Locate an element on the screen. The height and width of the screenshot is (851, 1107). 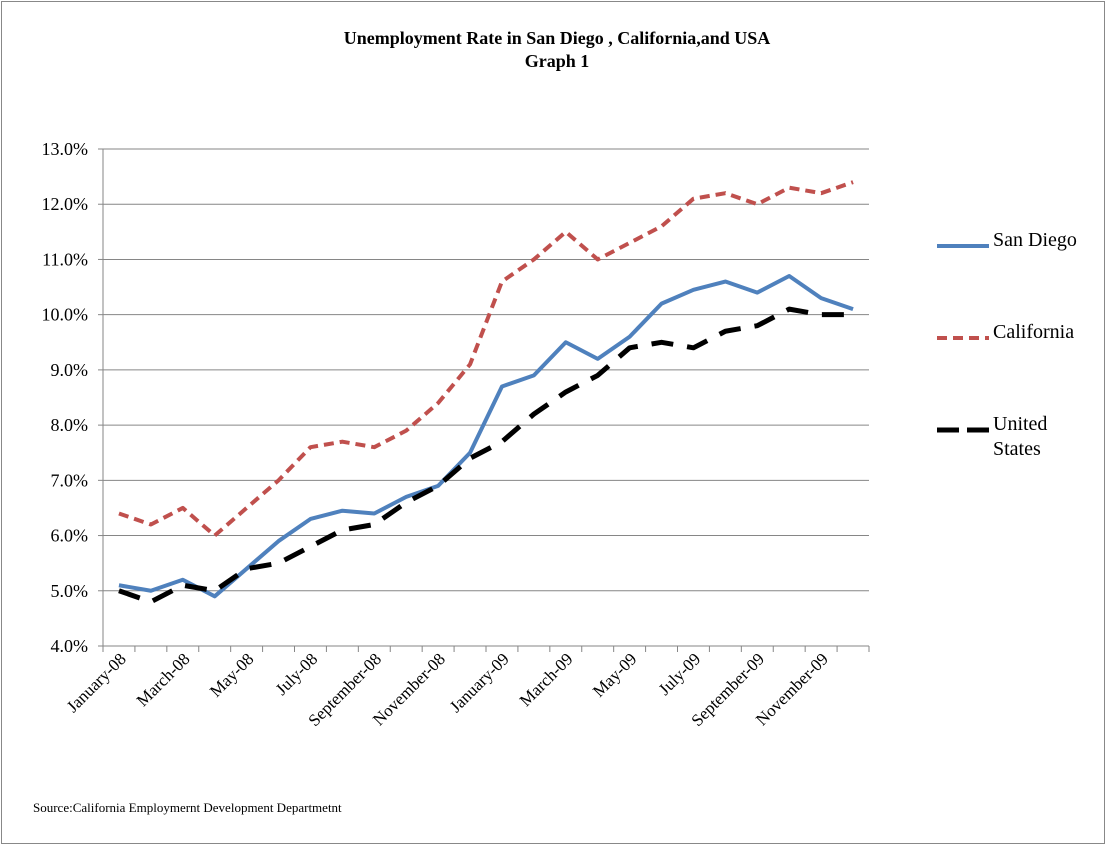
y-tick-label: 7.0% is located at coordinates (70, 480).